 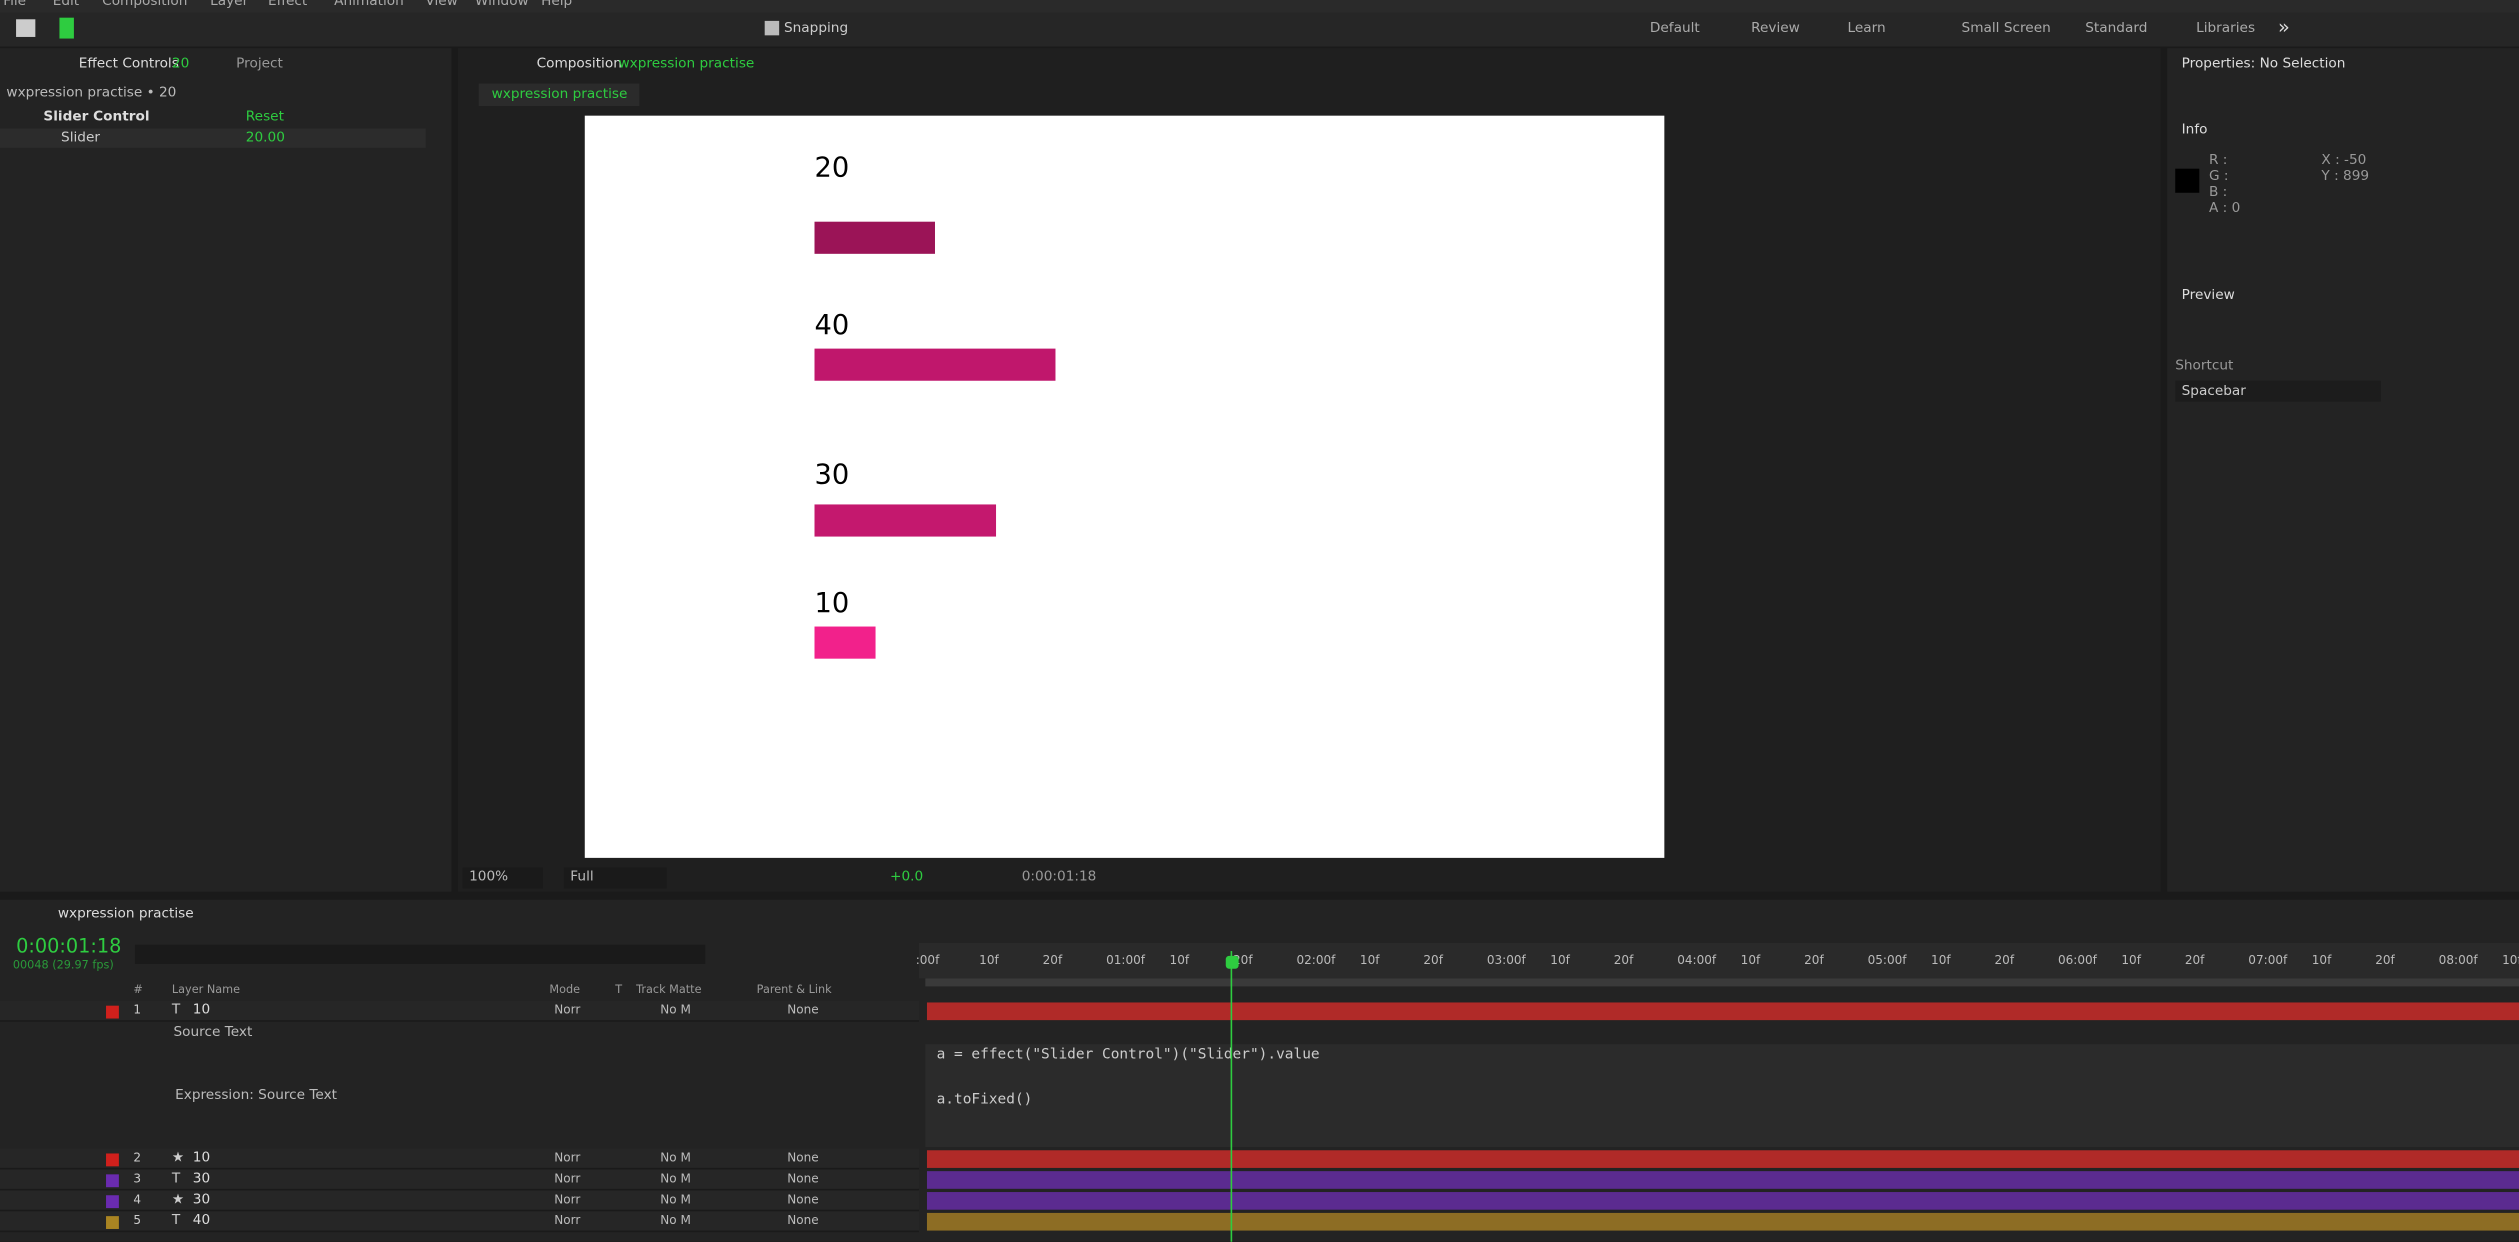 I want to click on ruler, so click(x=1718, y=961).